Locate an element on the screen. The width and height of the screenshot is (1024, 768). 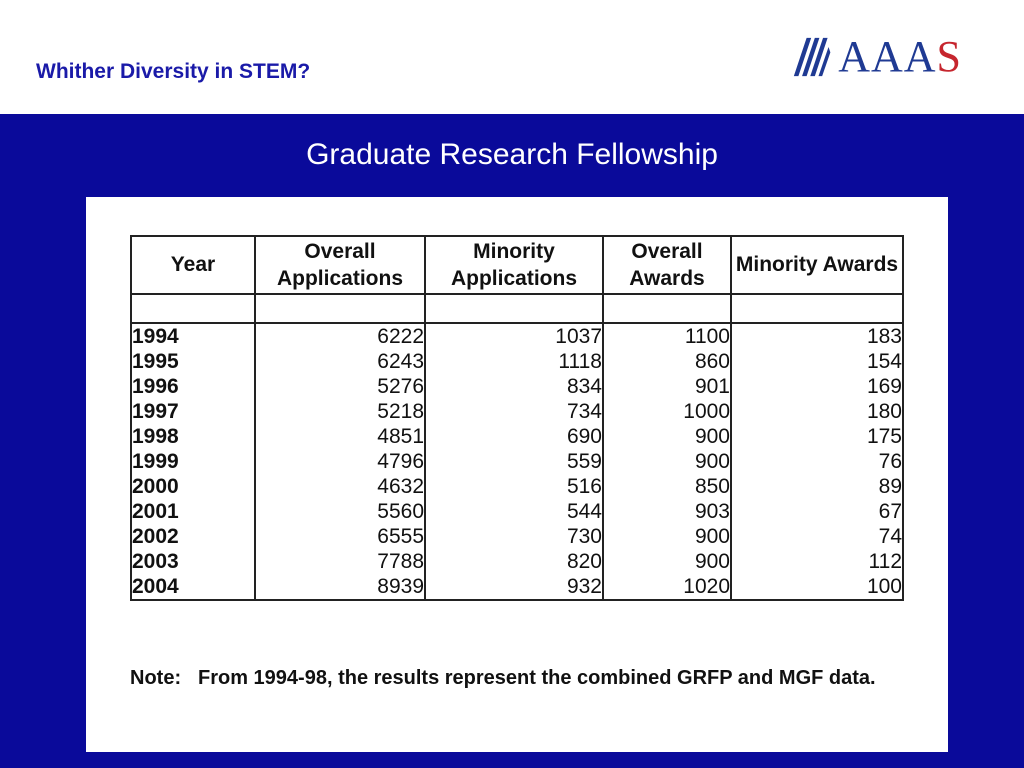
cell-year: 2000 is located at coordinates (193, 486).